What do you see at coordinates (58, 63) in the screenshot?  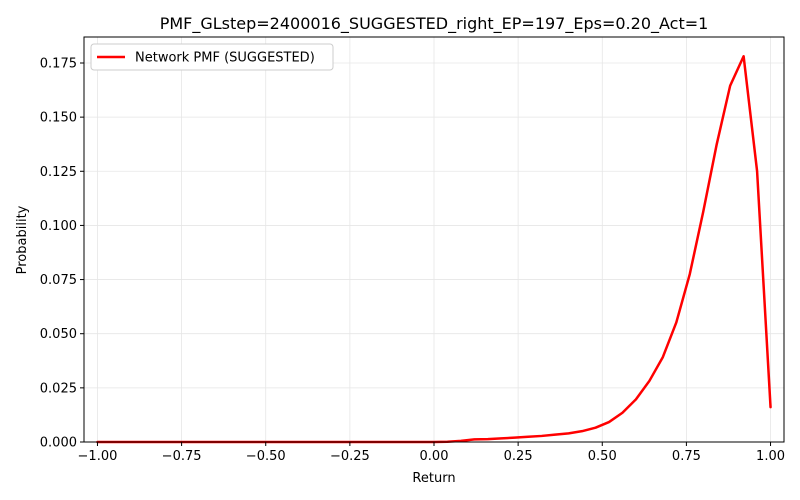 I see `y-tick-label: 0.175` at bounding box center [58, 63].